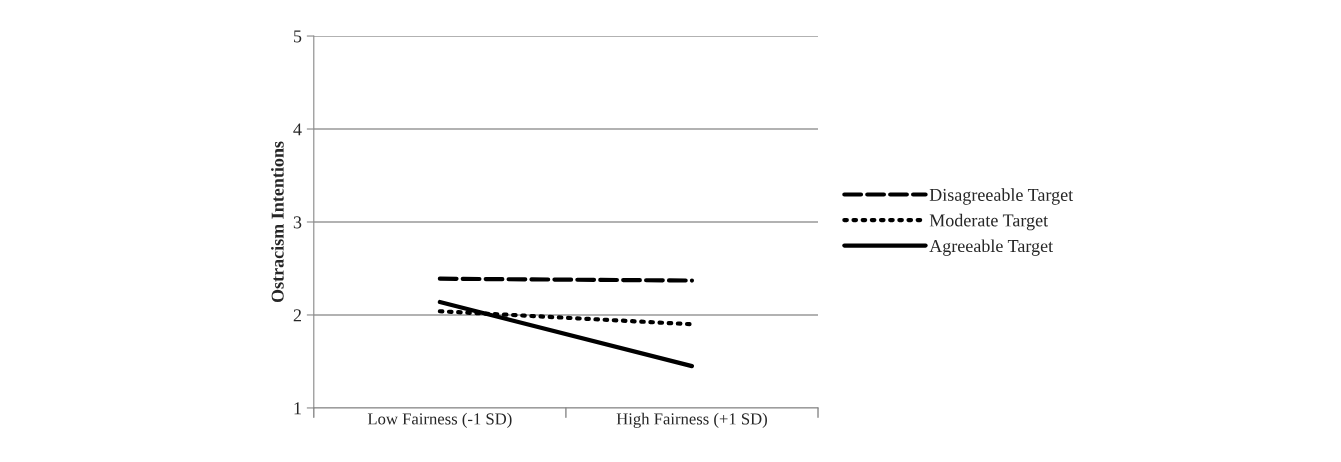 Image resolution: width=1341 pixels, height=462 pixels. Describe the element at coordinates (991, 247) in the screenshot. I see `legend-label: Agreeable Target` at that location.